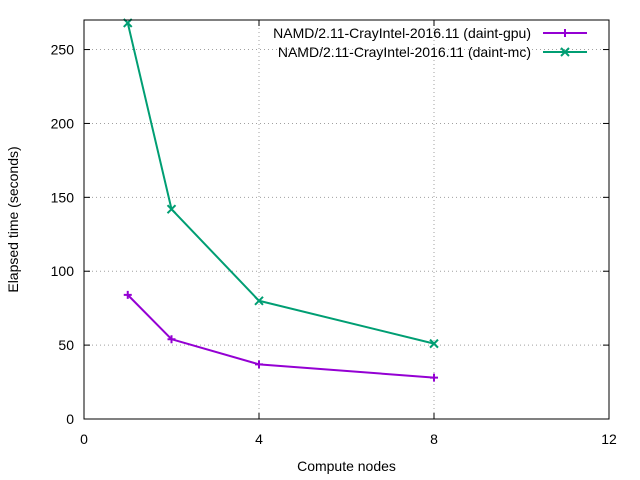 The width and height of the screenshot is (640, 480). What do you see at coordinates (63, 271) in the screenshot?
I see `y-tick-label: 100` at bounding box center [63, 271].